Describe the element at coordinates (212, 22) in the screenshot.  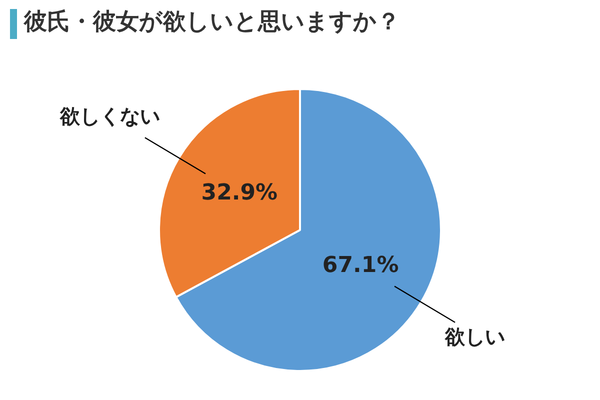
I see `chart-title: 彼氏・彼女が欲しいと思いますか？` at that location.